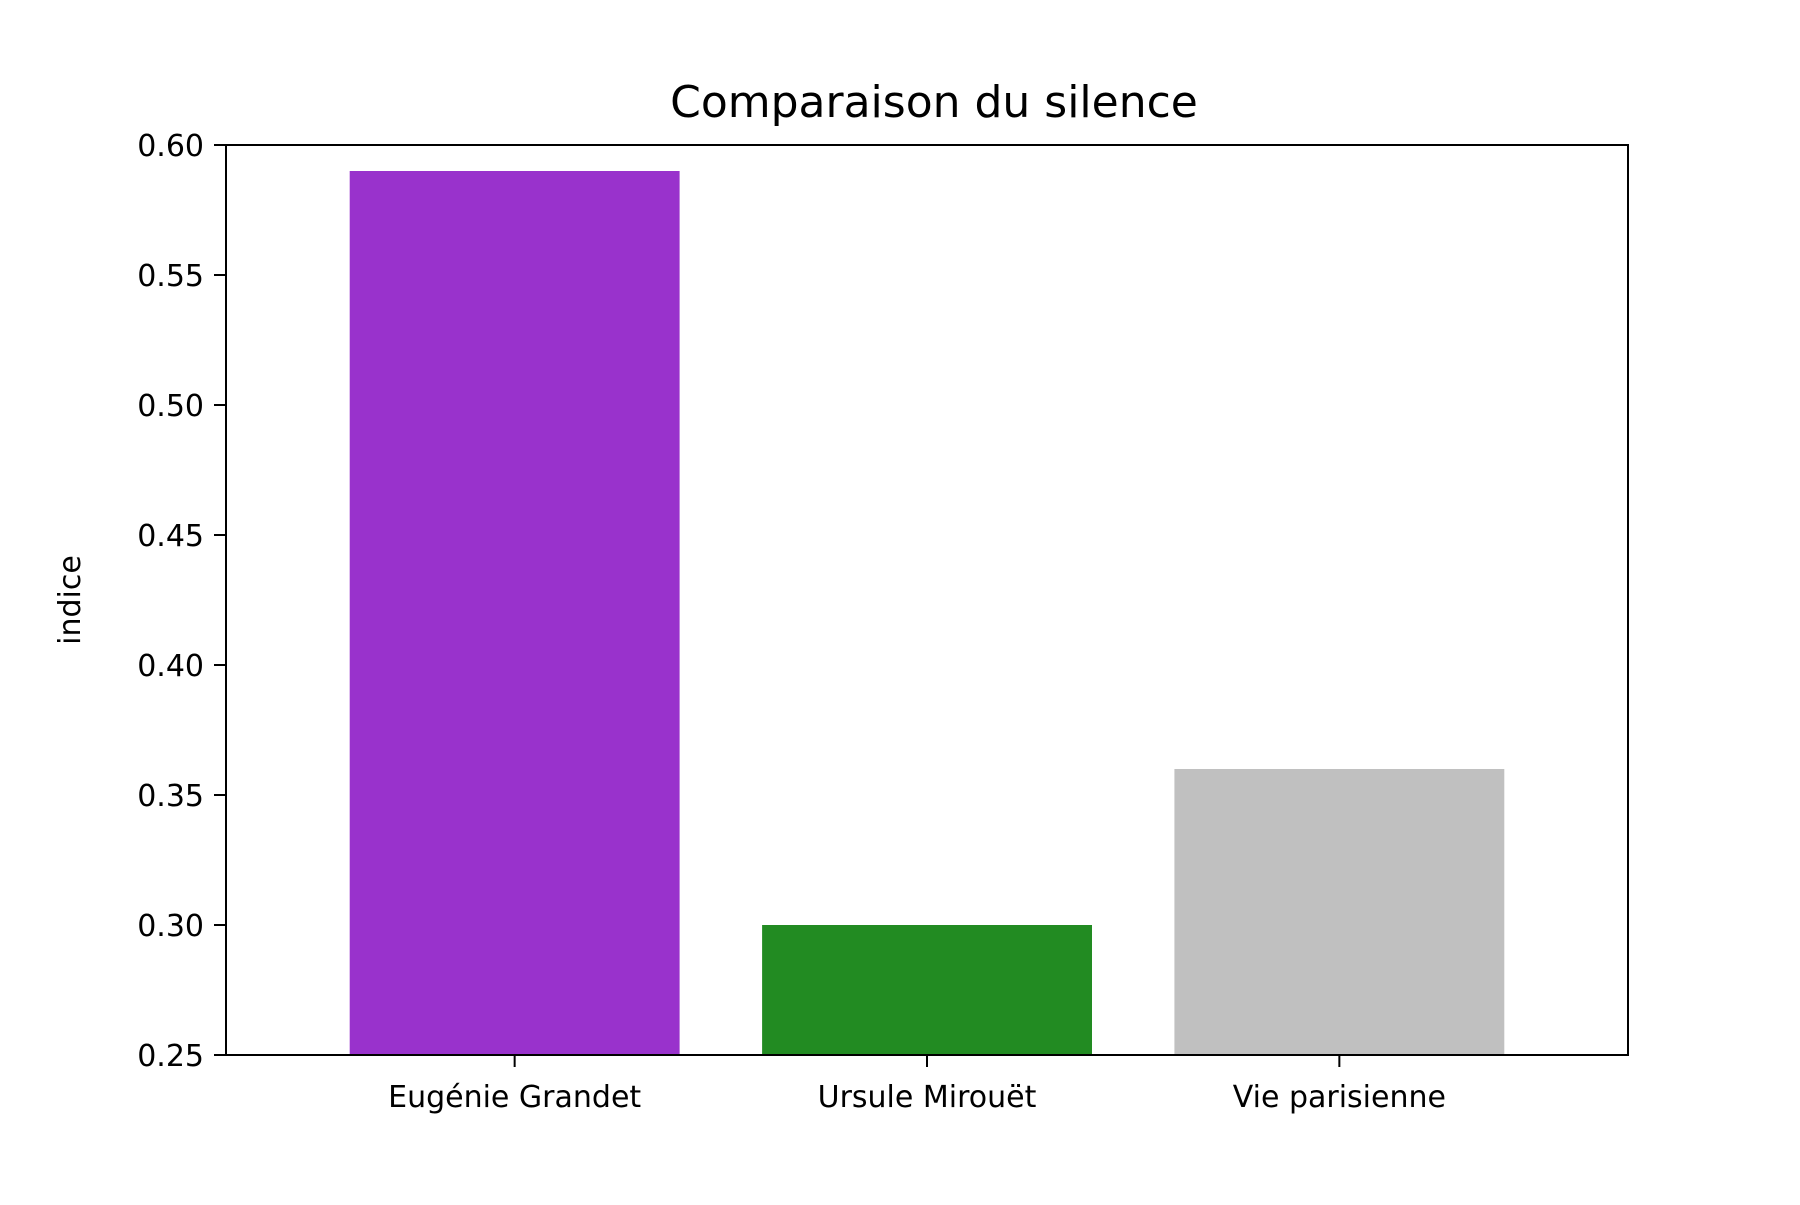  I want to click on y-axis: 0.25 0.30 0.35 0.40 0.45 0.50 0.55 0.60, so click(181, 601).